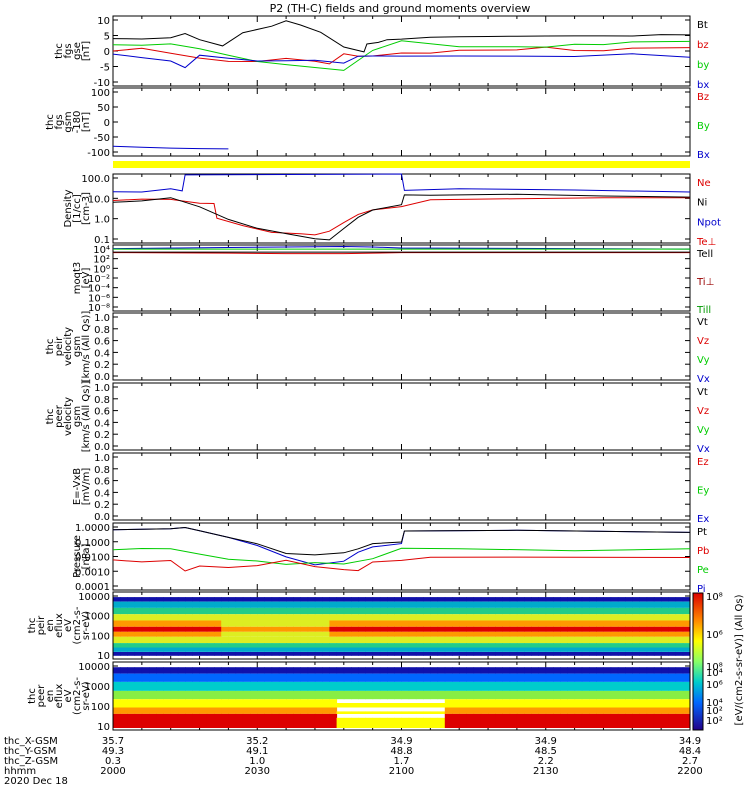 This screenshot has width=750, height=800. Describe the element at coordinates (102, 458) in the screenshot. I see `y-tick-label: 1.0` at that location.